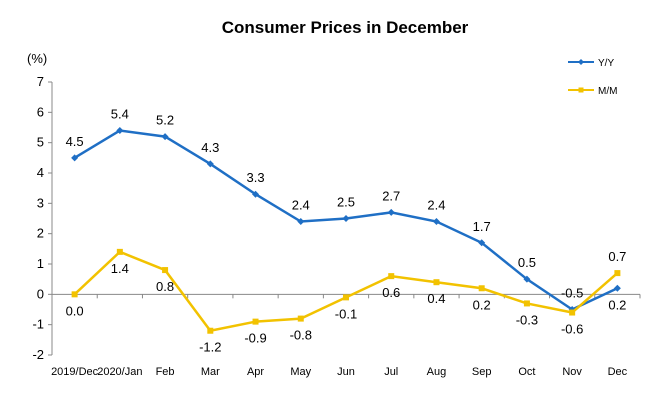 The width and height of the screenshot is (668, 416). I want to click on x-tick-label: Jun, so click(346, 372).